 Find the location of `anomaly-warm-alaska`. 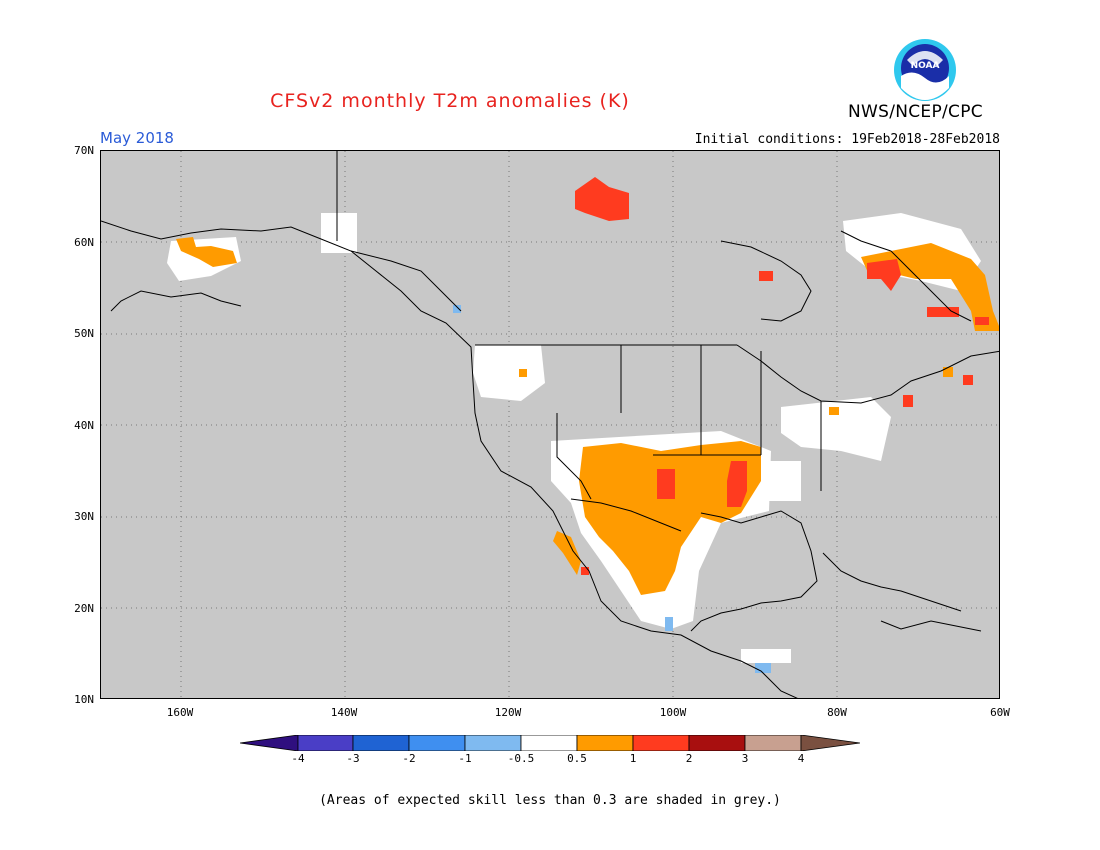

anomaly-warm-alaska is located at coordinates (206, 252).